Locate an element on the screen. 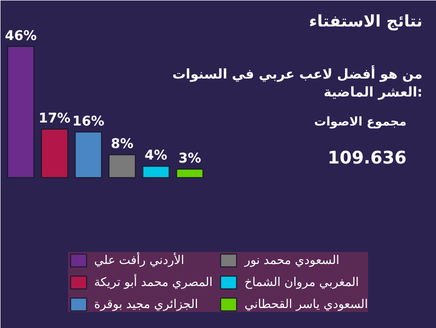 The width and height of the screenshot is (436, 328). legend-label: المغربي مروان الشماخ is located at coordinates (301, 282).